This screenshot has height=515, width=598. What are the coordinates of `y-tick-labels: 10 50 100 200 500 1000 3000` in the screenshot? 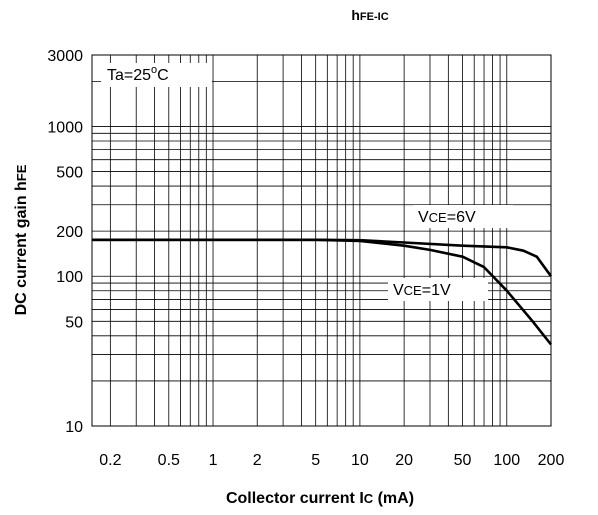 It's located at (65, 242).